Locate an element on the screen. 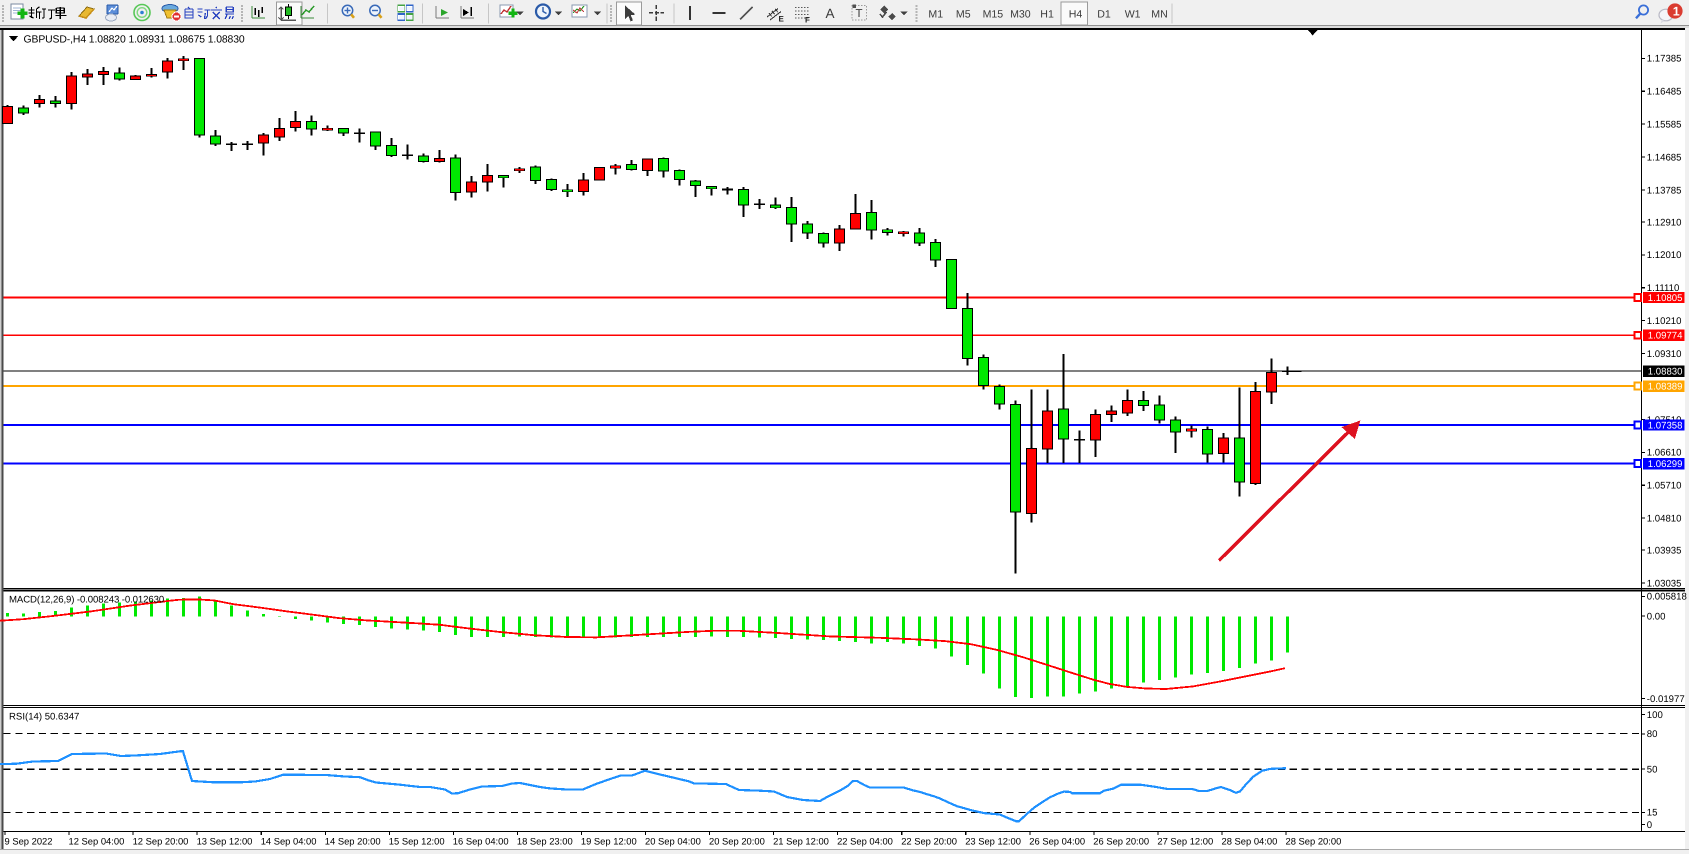 The height and width of the screenshot is (854, 1689). svg-text: 22 Sep 20:00 is located at coordinates (929, 840).